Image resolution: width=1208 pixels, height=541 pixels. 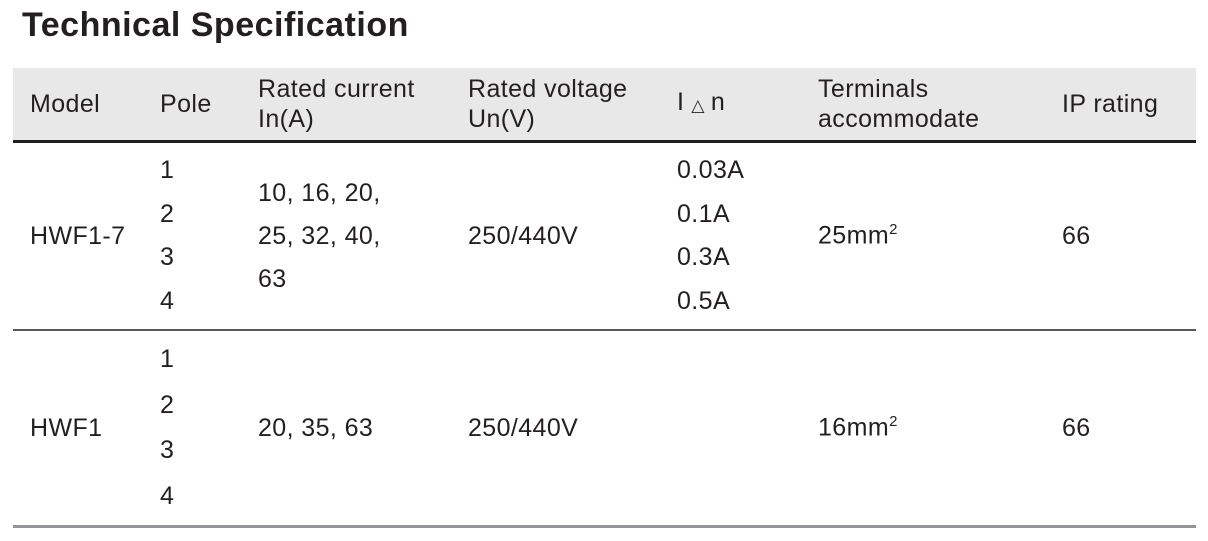 What do you see at coordinates (572, 104) in the screenshot?
I see `header-cell-rated-voltage: Rated voltage Un(V)` at bounding box center [572, 104].